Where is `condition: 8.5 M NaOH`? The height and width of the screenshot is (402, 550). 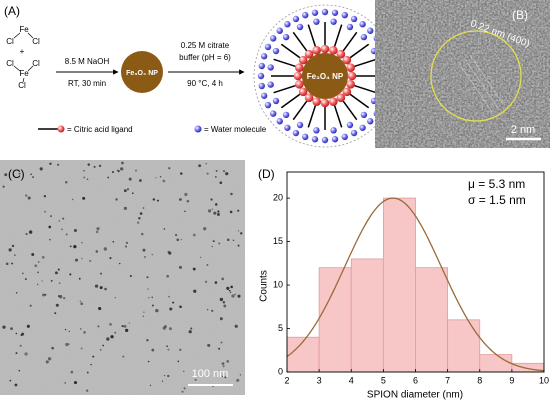 condition: 8.5 M NaOH is located at coordinates (87, 61).